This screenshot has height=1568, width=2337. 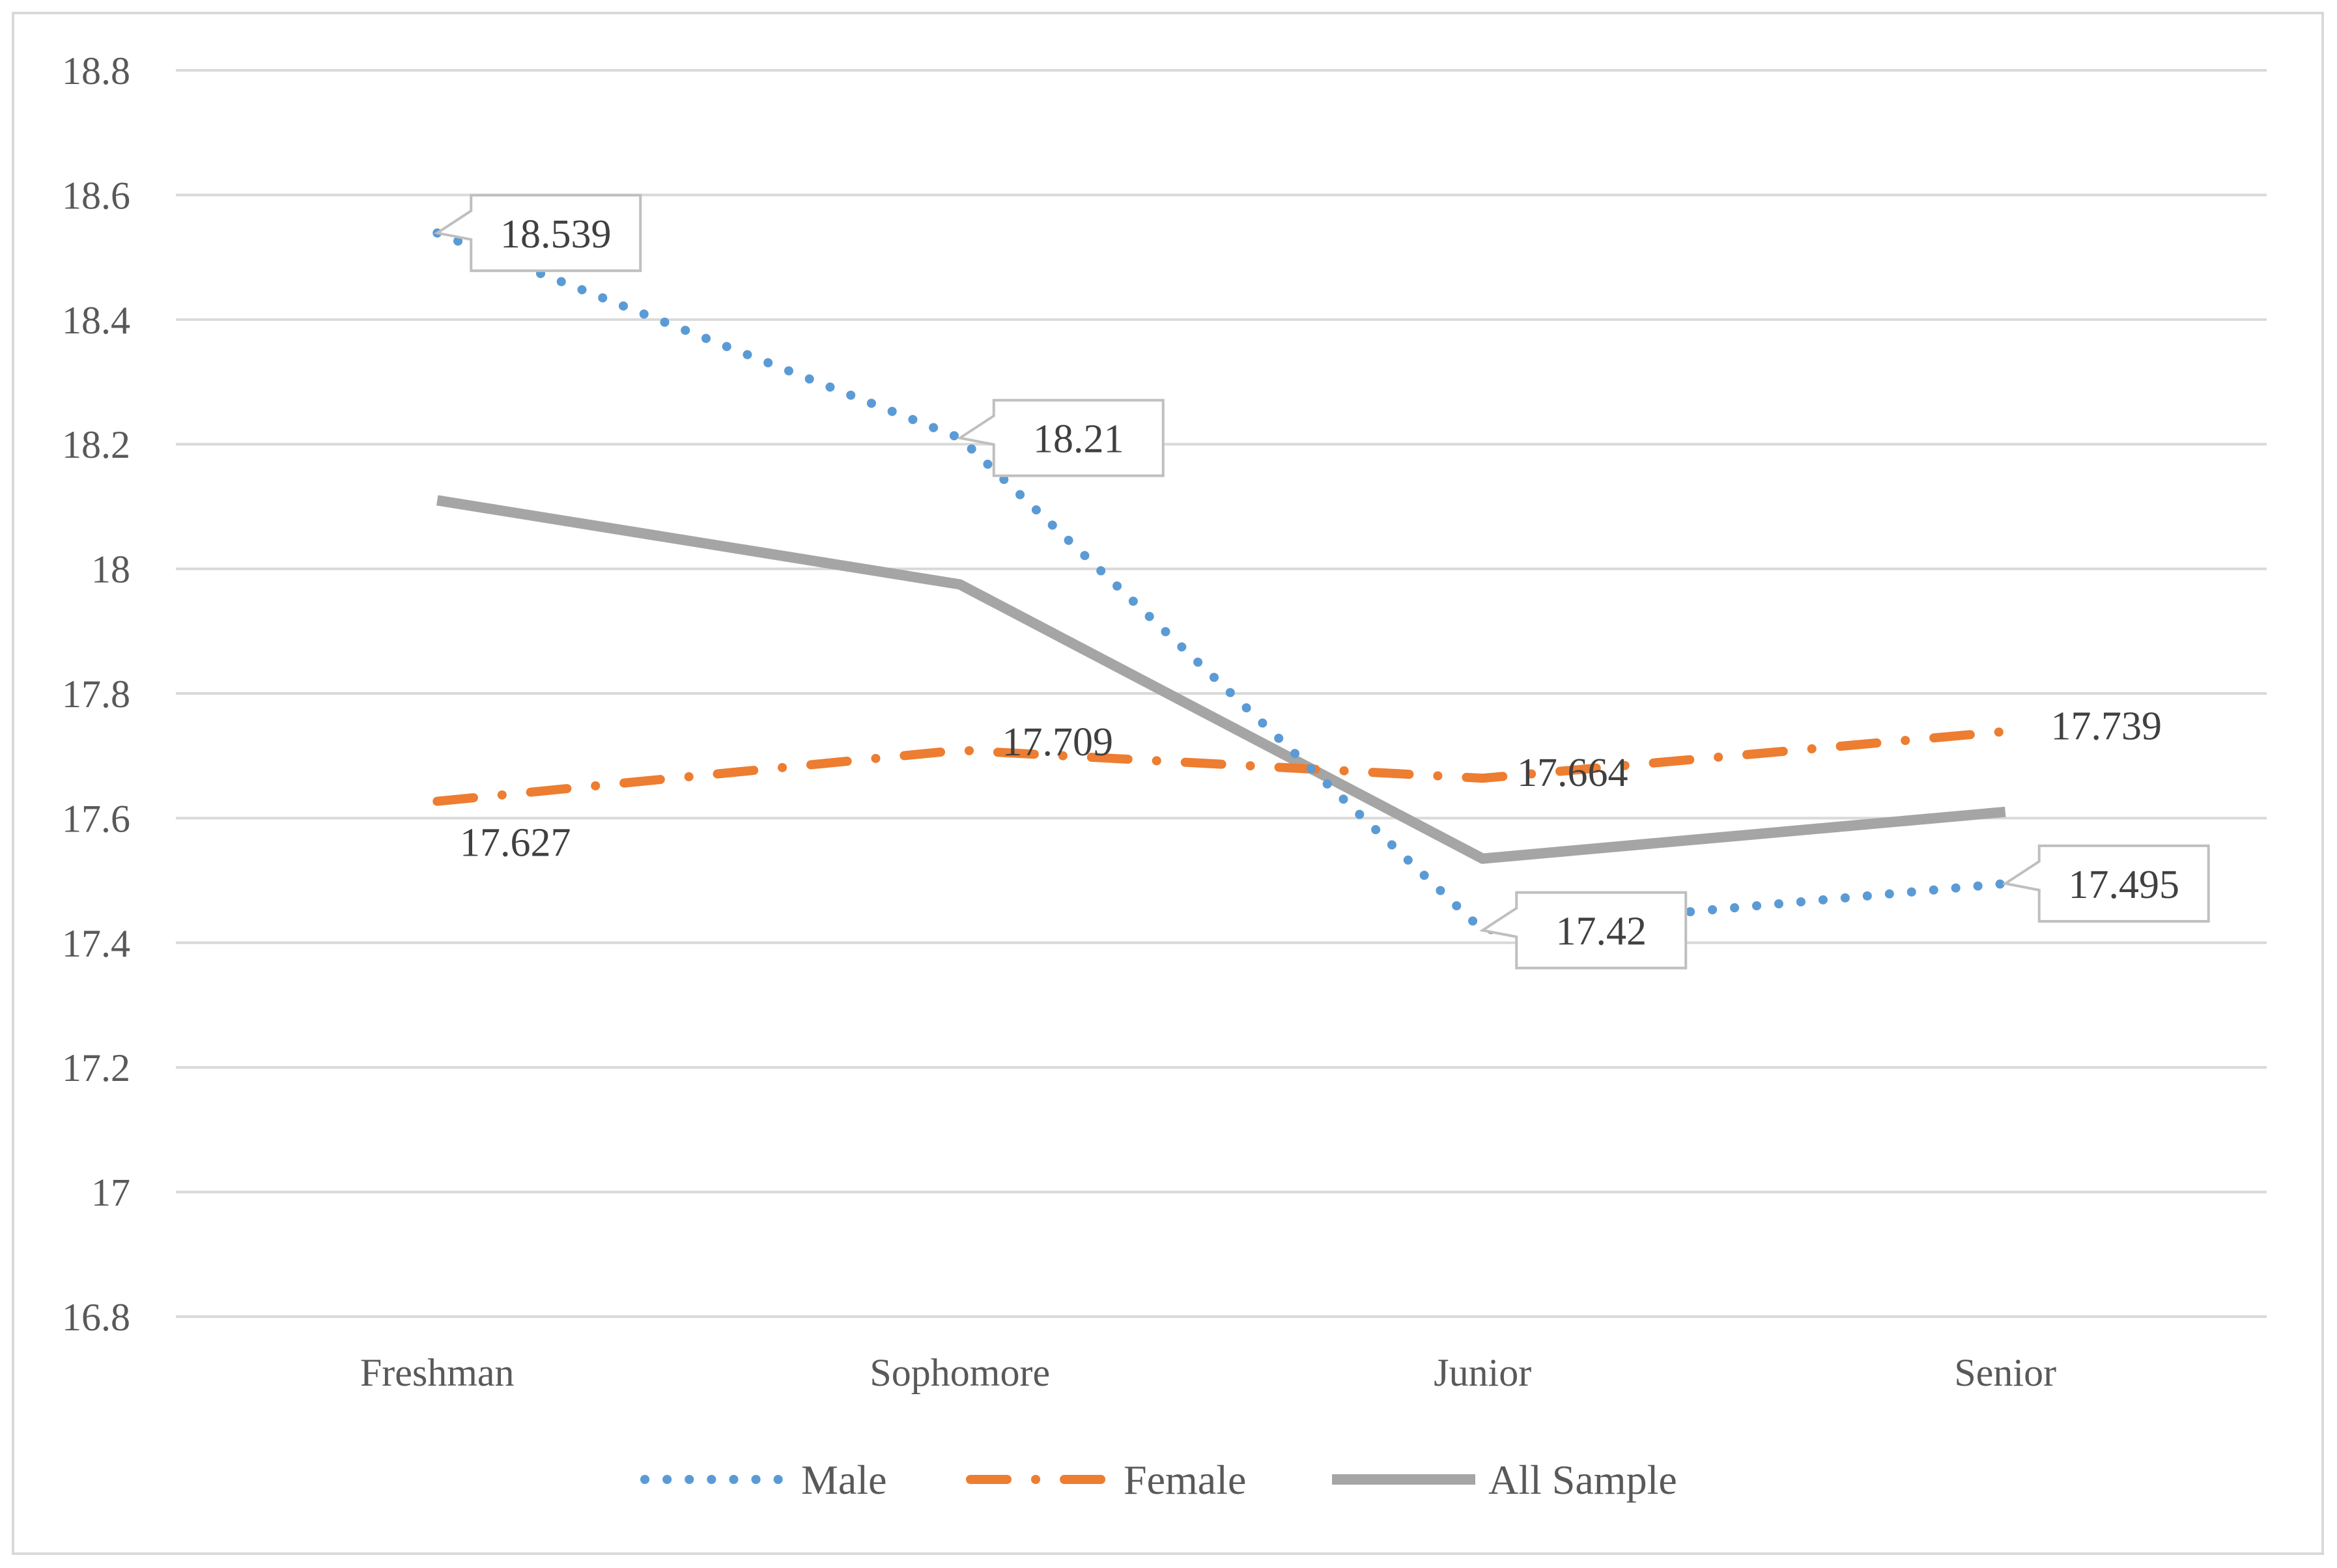 I want to click on data-label: 17.739, so click(x=2106, y=726).